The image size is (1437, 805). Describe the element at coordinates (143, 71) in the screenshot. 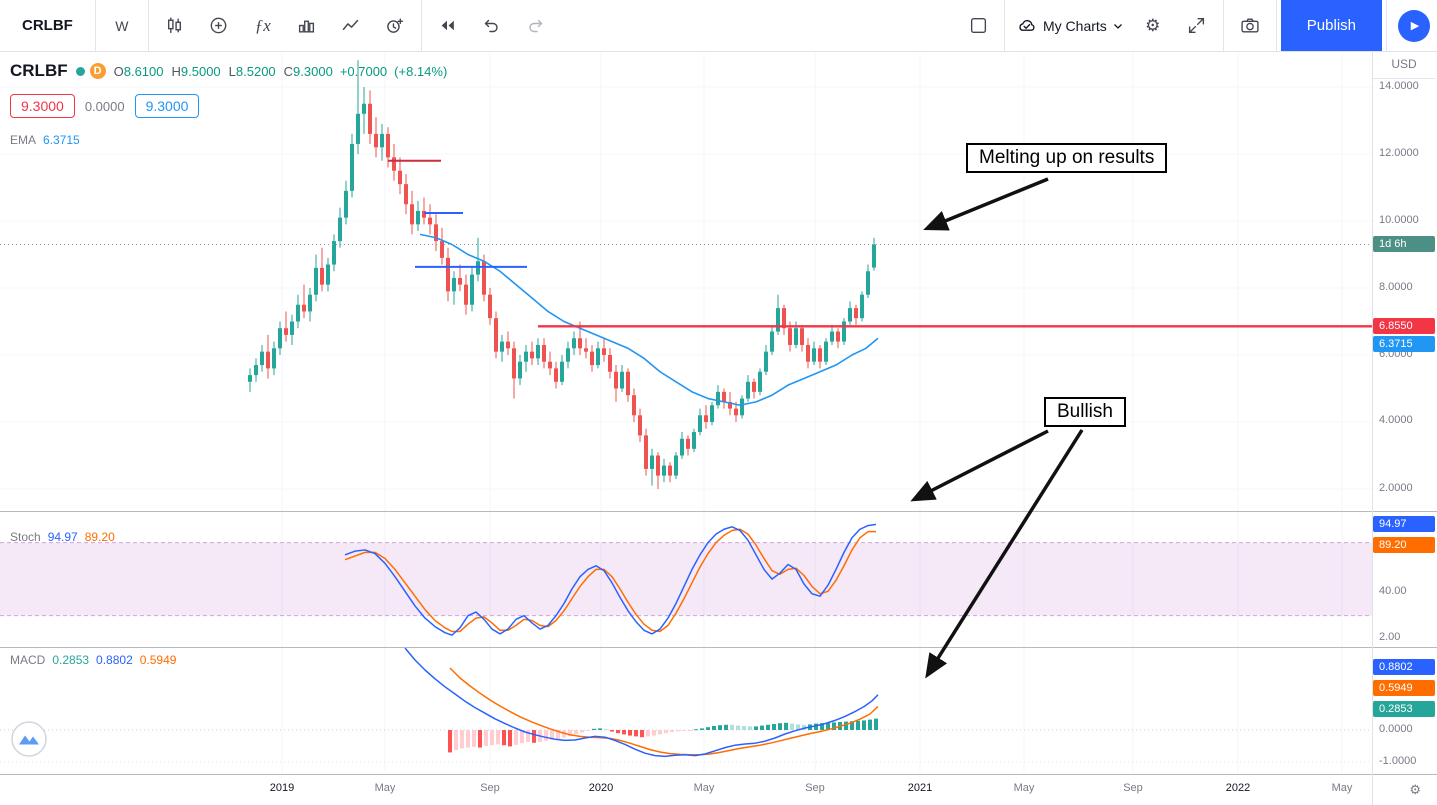

I see `open-value: 8.6100` at that location.